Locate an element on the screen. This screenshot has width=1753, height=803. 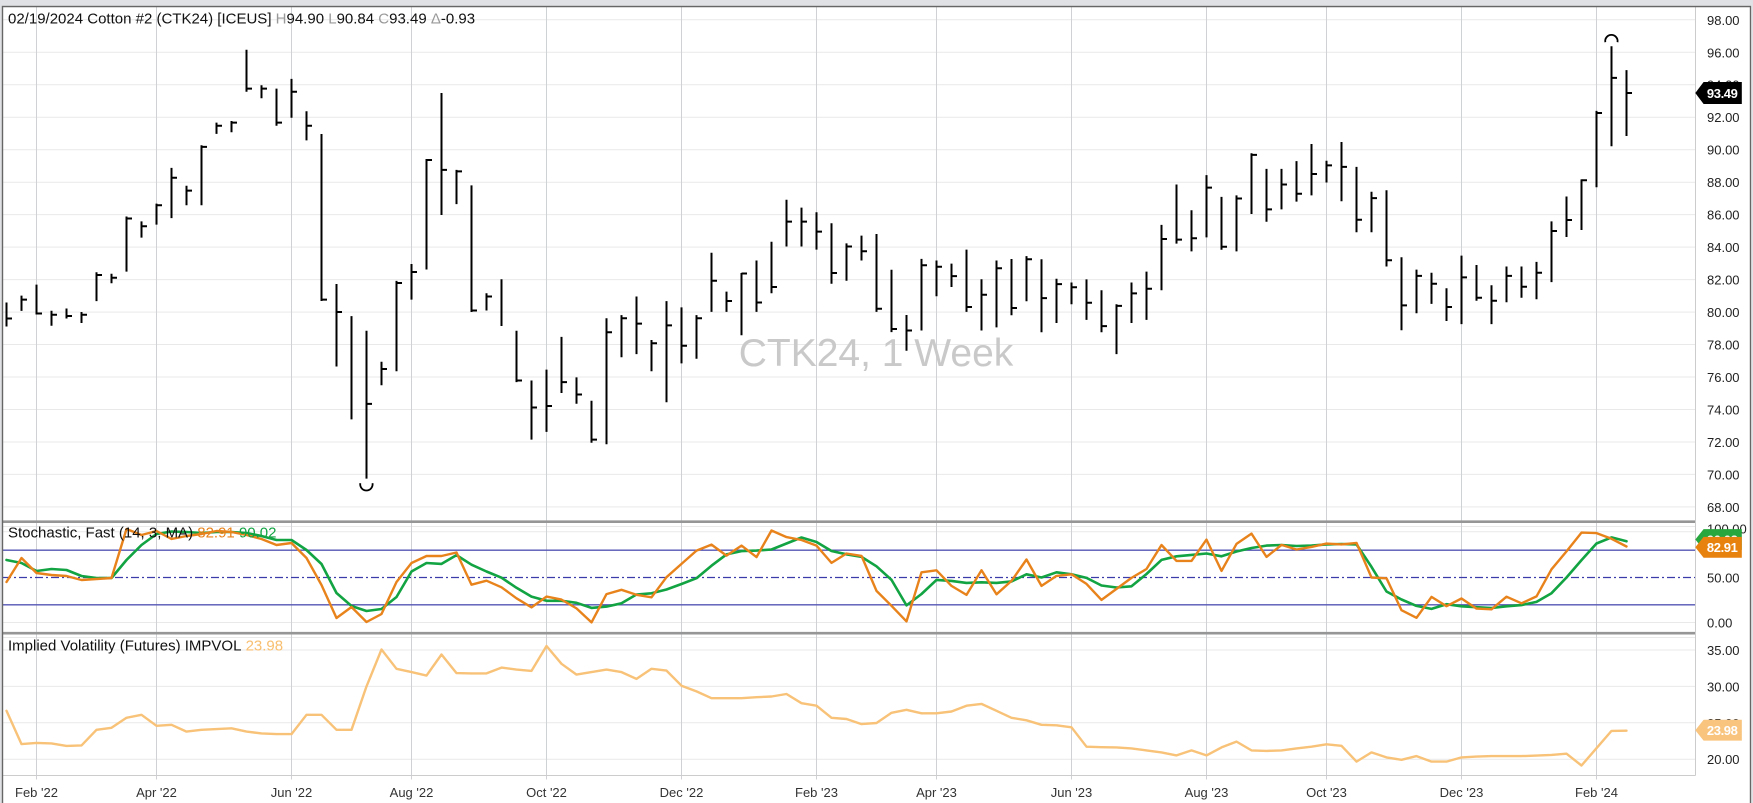
svg-text: 80.00 is located at coordinates (1723, 312).